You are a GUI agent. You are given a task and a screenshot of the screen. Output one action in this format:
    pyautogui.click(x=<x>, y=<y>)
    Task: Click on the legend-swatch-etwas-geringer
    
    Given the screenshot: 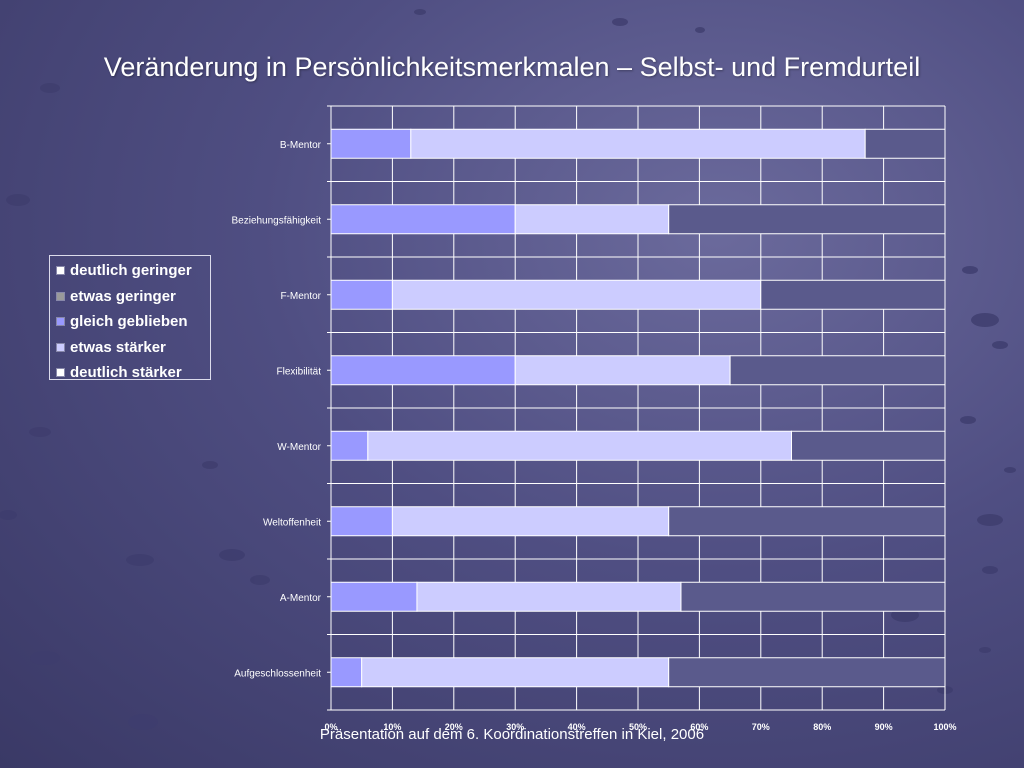 What is the action you would take?
    pyautogui.click(x=60, y=296)
    